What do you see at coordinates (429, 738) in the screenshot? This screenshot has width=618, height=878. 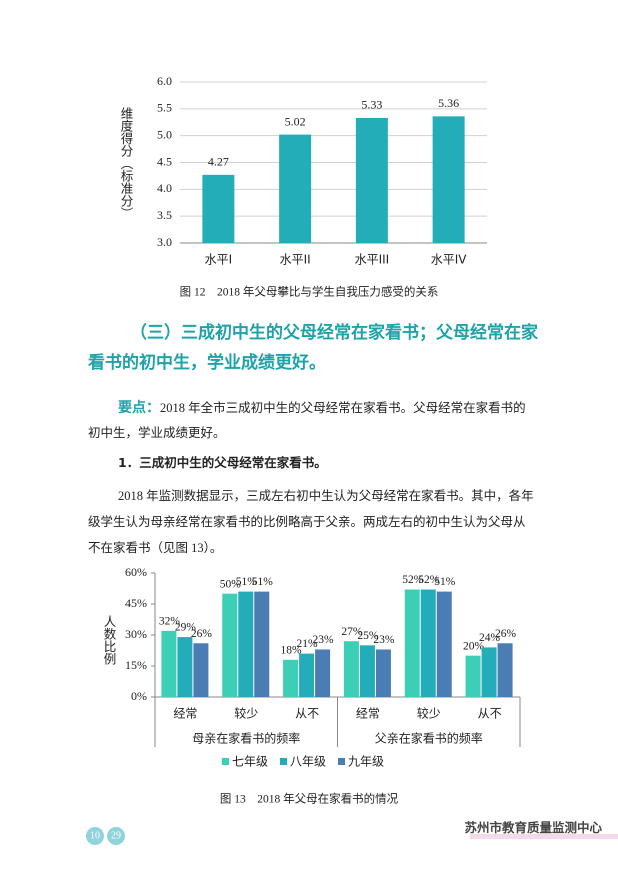 I see `group-label: 父亲在家看书的频率` at bounding box center [429, 738].